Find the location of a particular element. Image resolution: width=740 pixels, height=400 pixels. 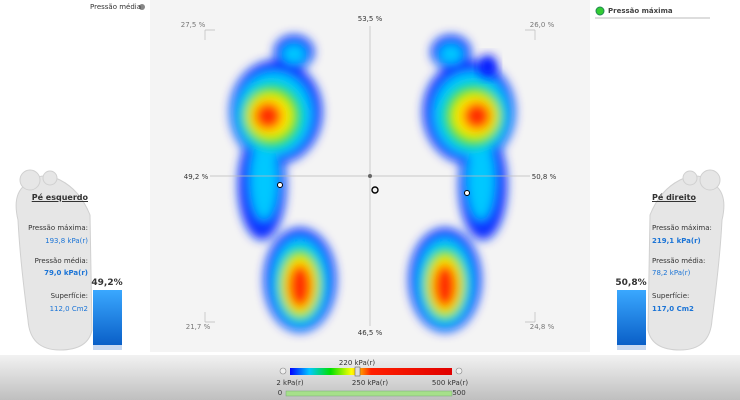

mean-radio is located at coordinates (142, 7).